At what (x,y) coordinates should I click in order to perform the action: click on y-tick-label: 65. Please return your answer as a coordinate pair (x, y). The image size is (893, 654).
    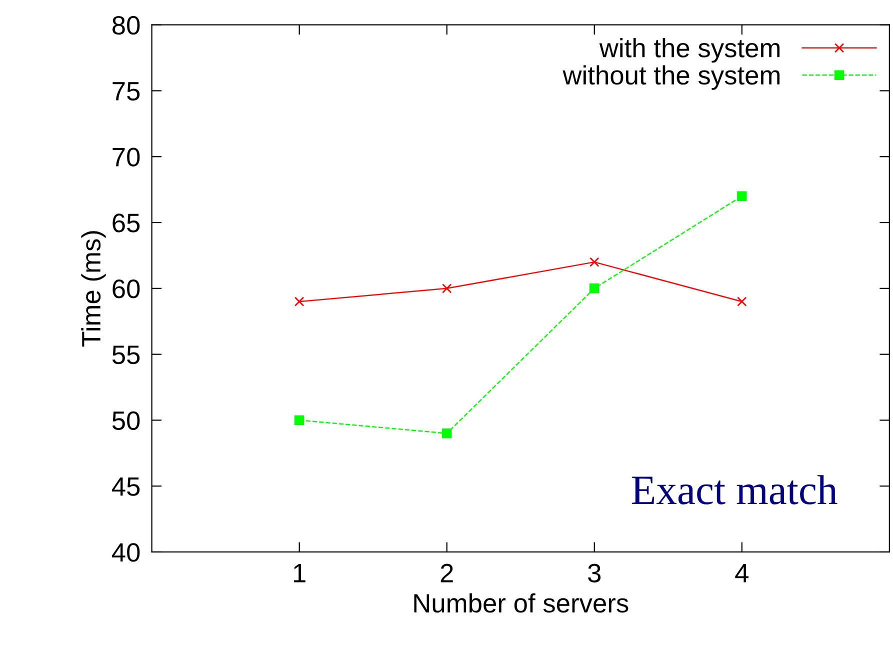
    Looking at the image, I should click on (126, 223).